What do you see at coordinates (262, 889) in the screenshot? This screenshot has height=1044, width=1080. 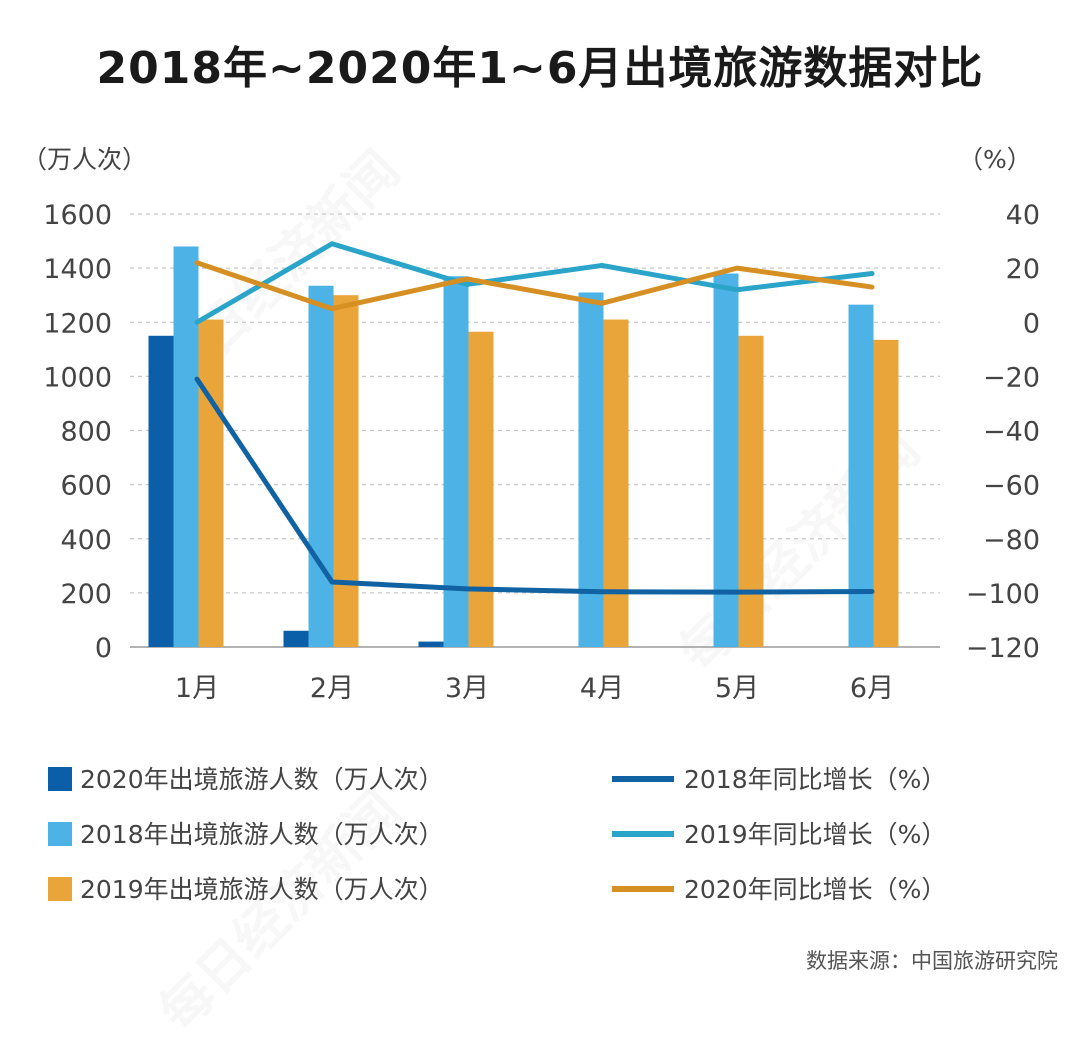 I see `legend-label: 2019年出境旅游人数（万人次）` at bounding box center [262, 889].